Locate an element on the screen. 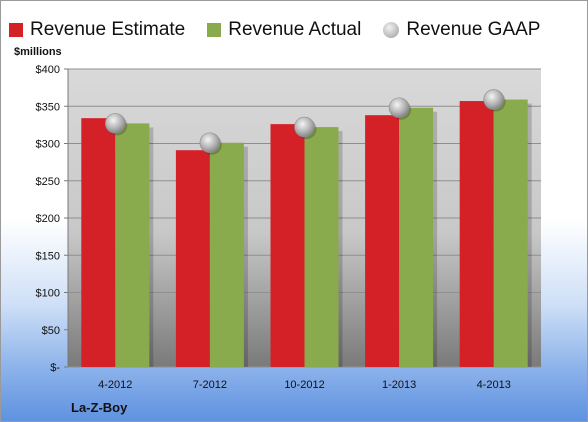 This screenshot has width=588, height=422. x-tick-label: 4-2012 is located at coordinates (115, 385).